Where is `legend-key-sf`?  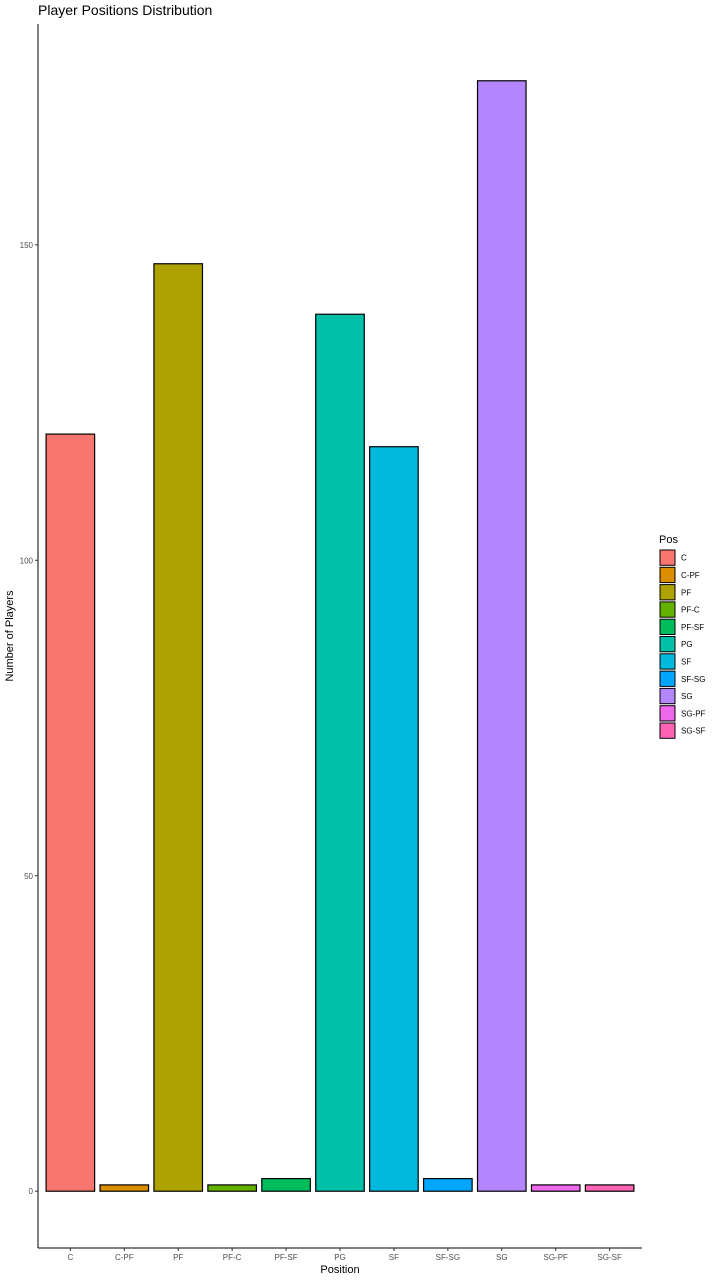 legend-key-sf is located at coordinates (667, 661).